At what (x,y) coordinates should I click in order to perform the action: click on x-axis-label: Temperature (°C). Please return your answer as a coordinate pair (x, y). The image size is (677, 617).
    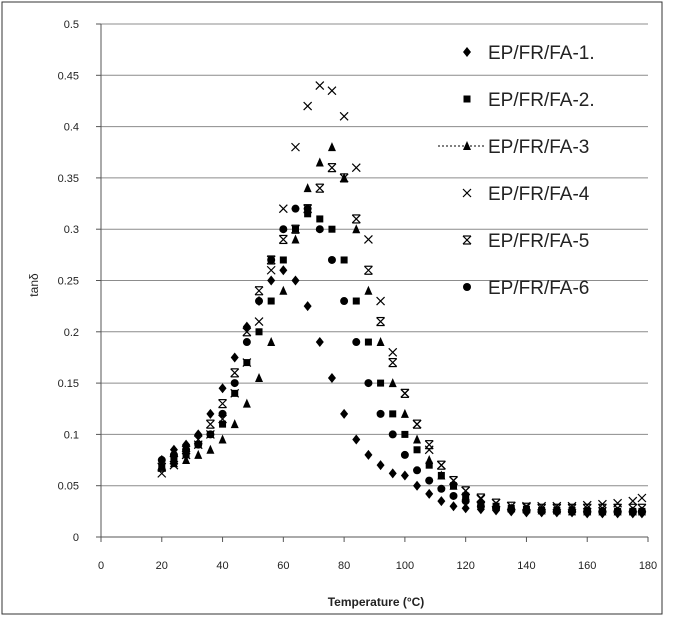
    Looking at the image, I should click on (376, 602).